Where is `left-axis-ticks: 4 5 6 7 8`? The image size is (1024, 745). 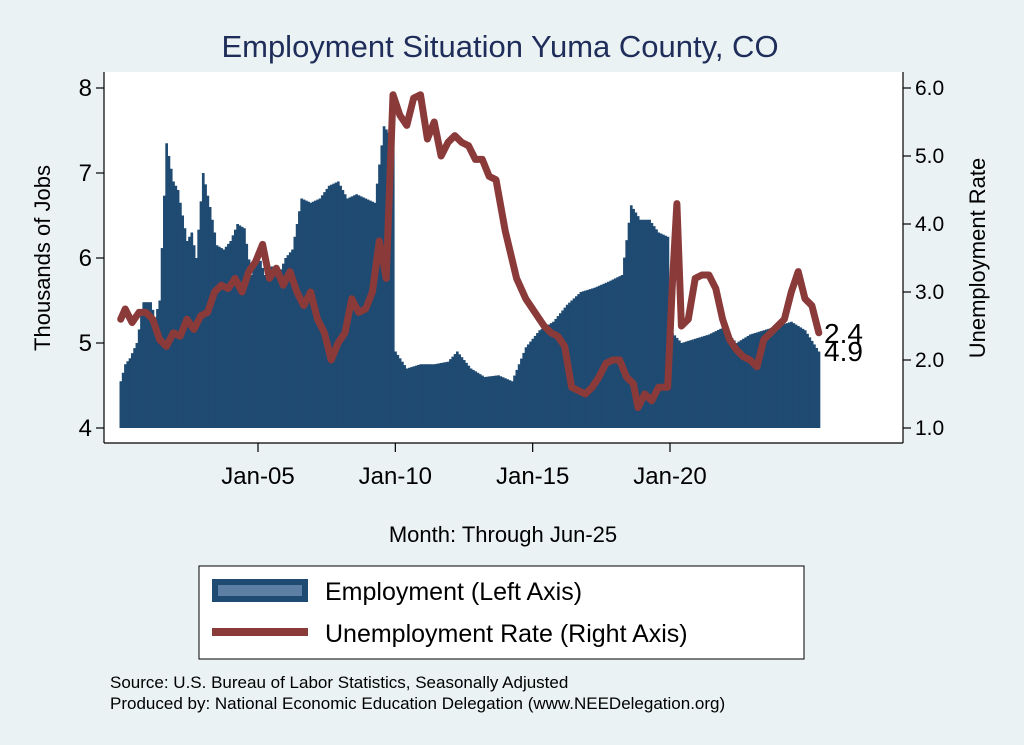
left-axis-ticks: 4 5 6 7 8 is located at coordinates (91, 258).